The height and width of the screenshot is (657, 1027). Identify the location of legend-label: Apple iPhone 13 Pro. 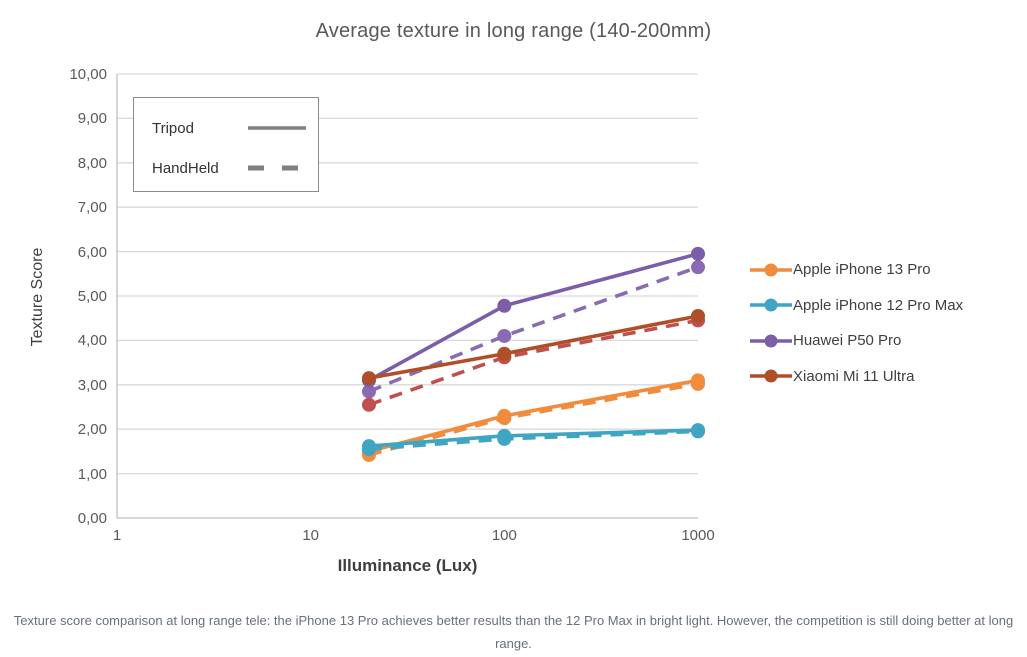
(862, 269).